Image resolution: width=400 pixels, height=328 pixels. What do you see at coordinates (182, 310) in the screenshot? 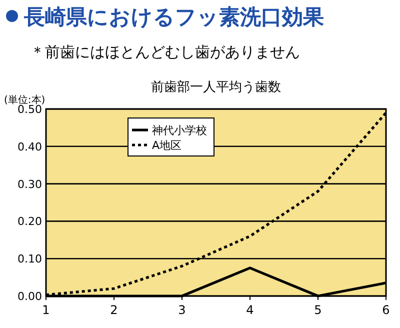
I see `x-tick-label: 3` at bounding box center [182, 310].